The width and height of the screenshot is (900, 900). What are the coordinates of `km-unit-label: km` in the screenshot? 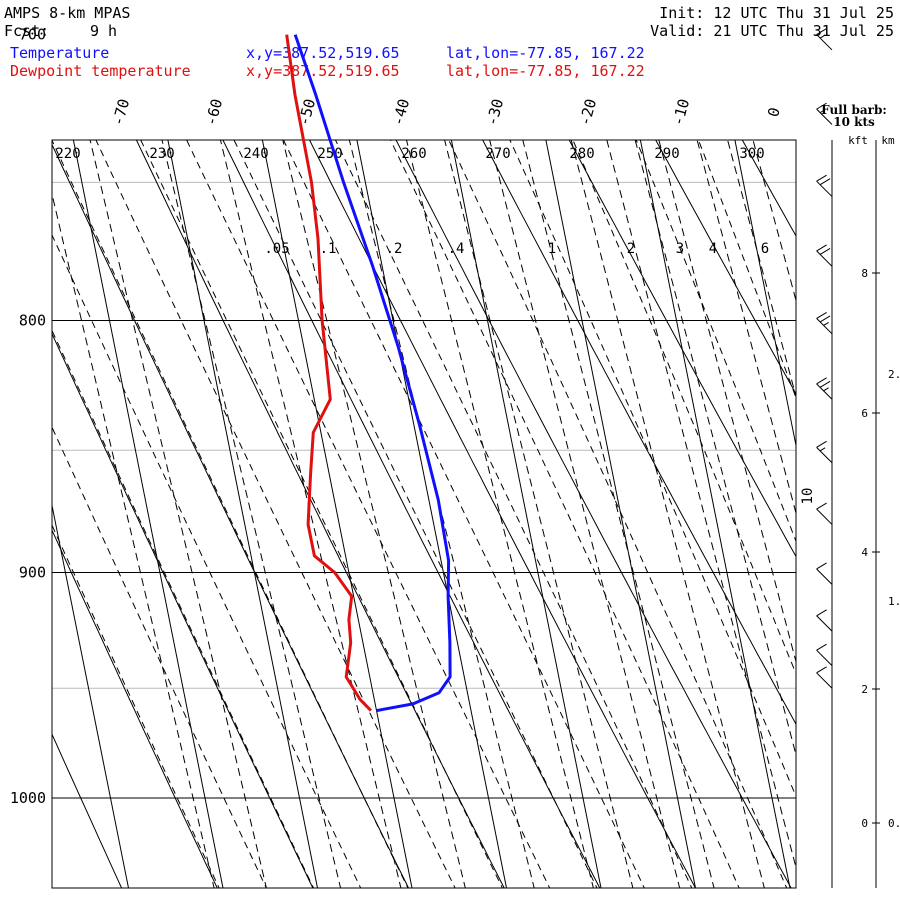 It's located at (888, 140).